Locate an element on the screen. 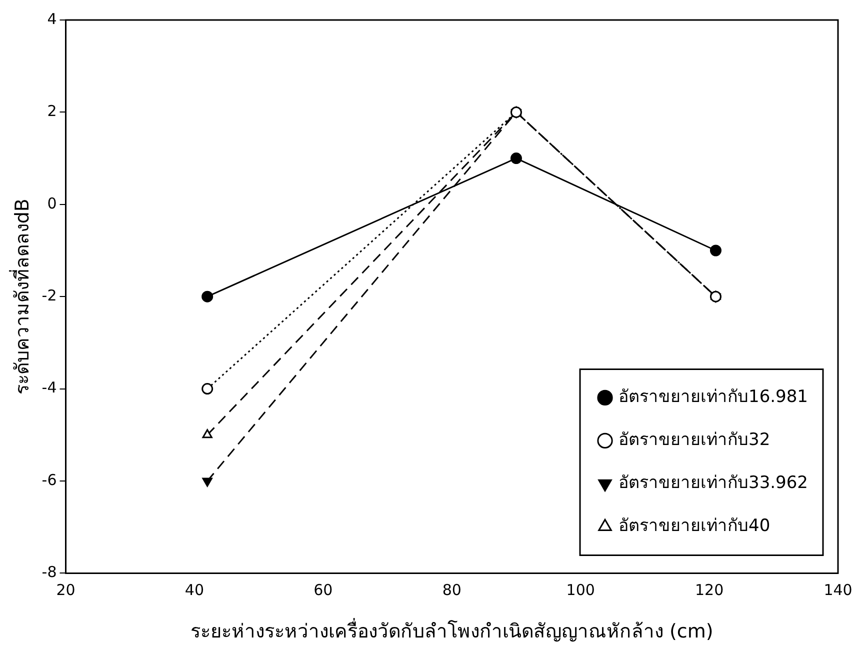 Image resolution: width=866 pixels, height=657 pixels. x-tick-label: 60 is located at coordinates (323, 590).